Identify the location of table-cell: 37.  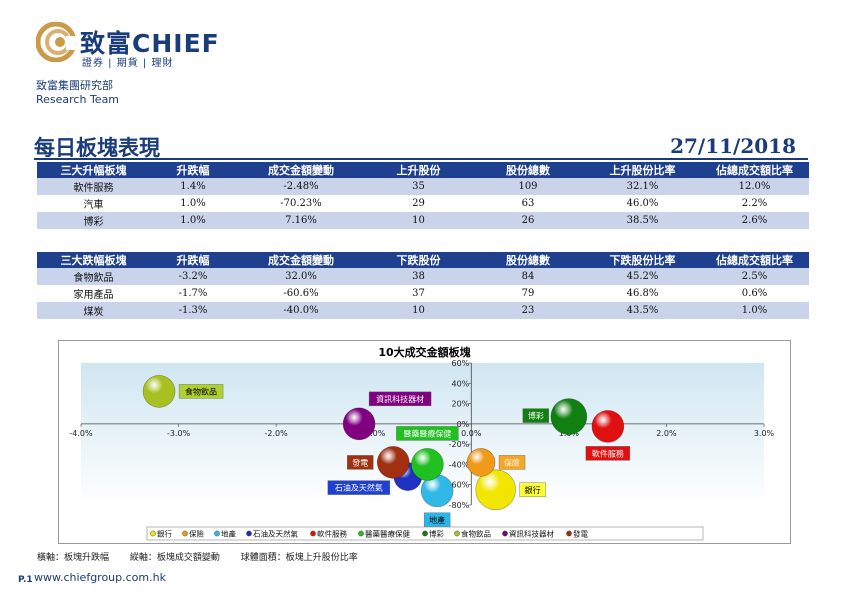
(418, 293).